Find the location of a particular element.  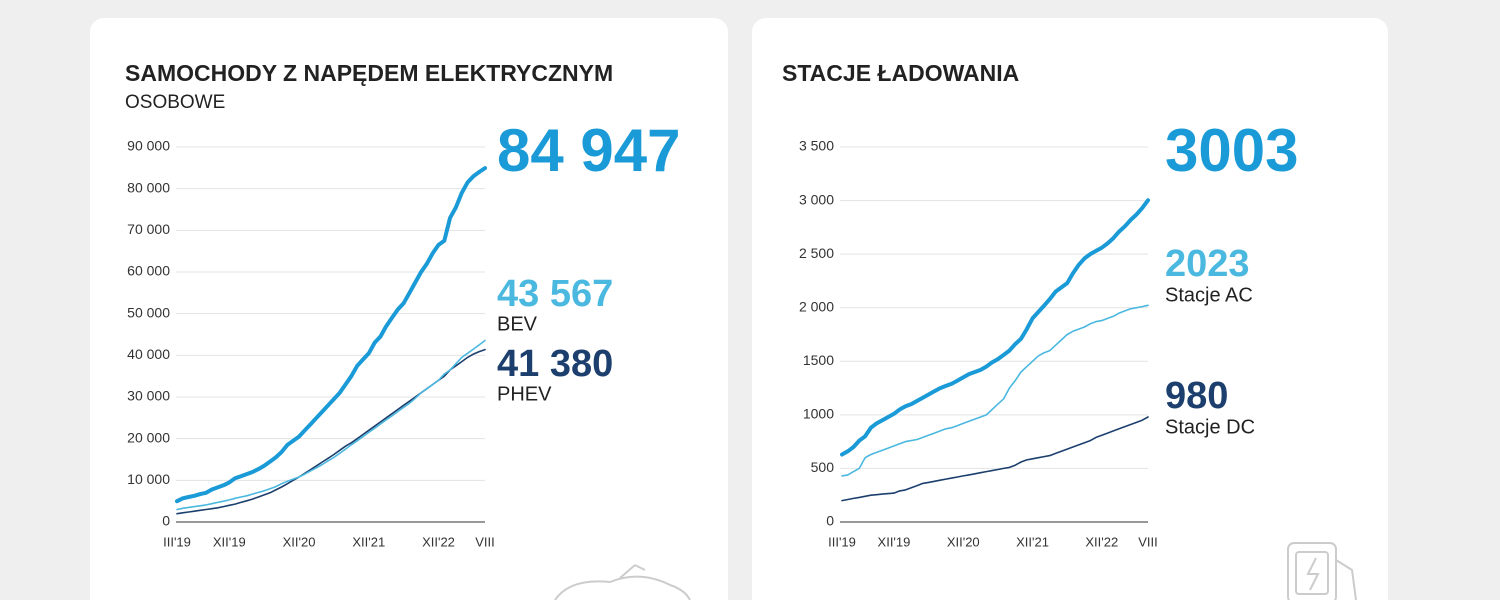

y-tick-label: 10 000 is located at coordinates (148, 479).